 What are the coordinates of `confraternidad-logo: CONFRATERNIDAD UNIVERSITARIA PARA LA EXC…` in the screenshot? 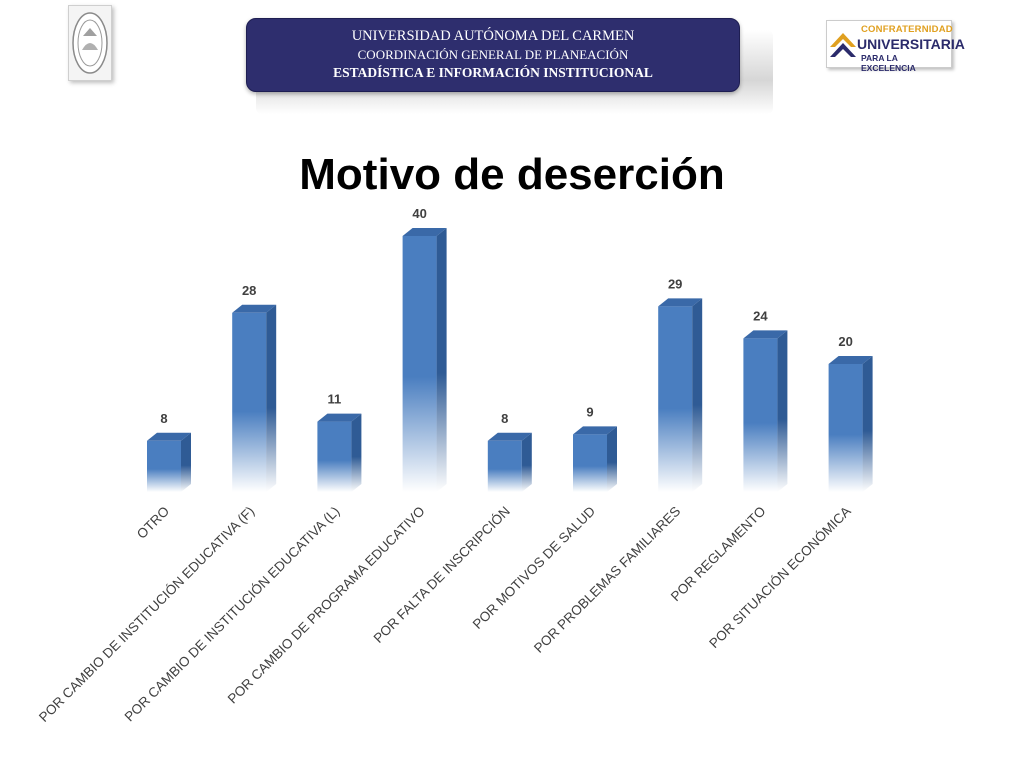 It's located at (895, 46).